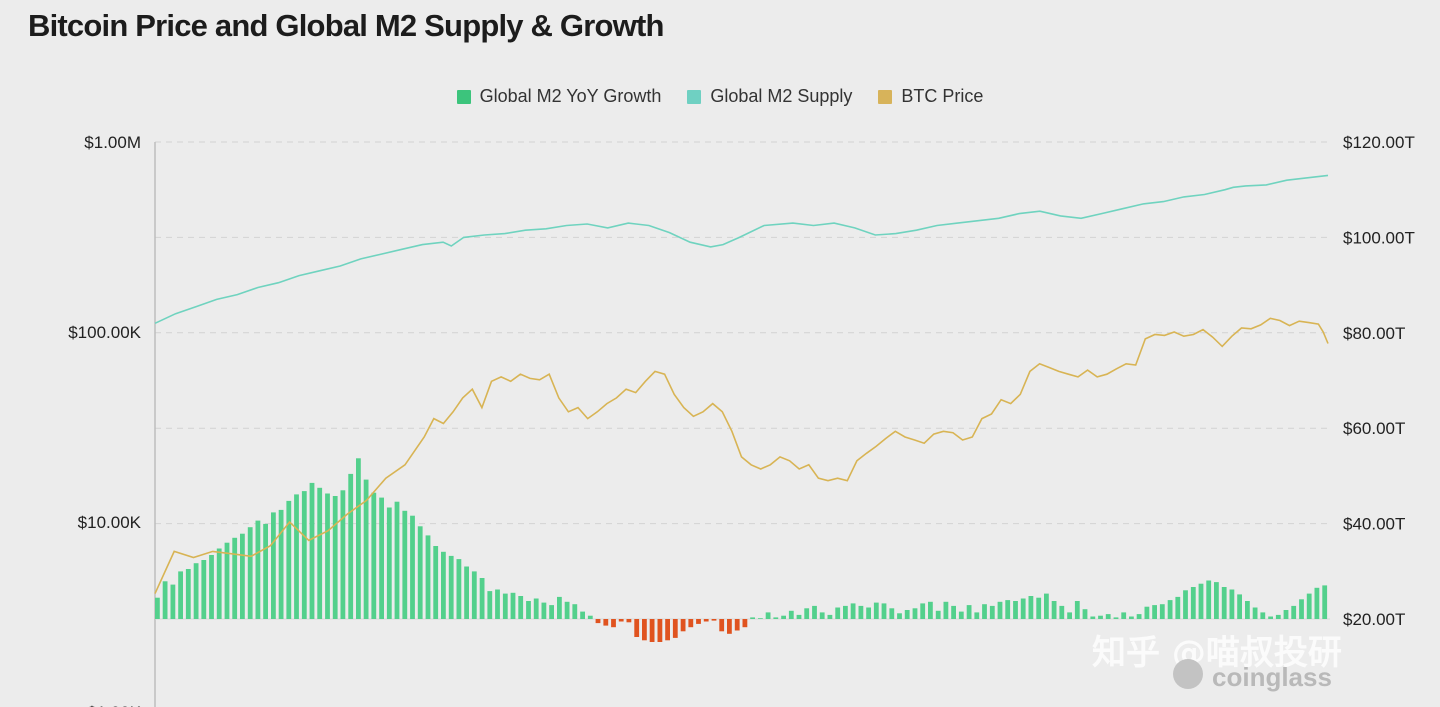 Image resolution: width=1440 pixels, height=707 pixels. What do you see at coordinates (1379, 237) in the screenshot?
I see `right-tick-label: $100.00T` at bounding box center [1379, 237].